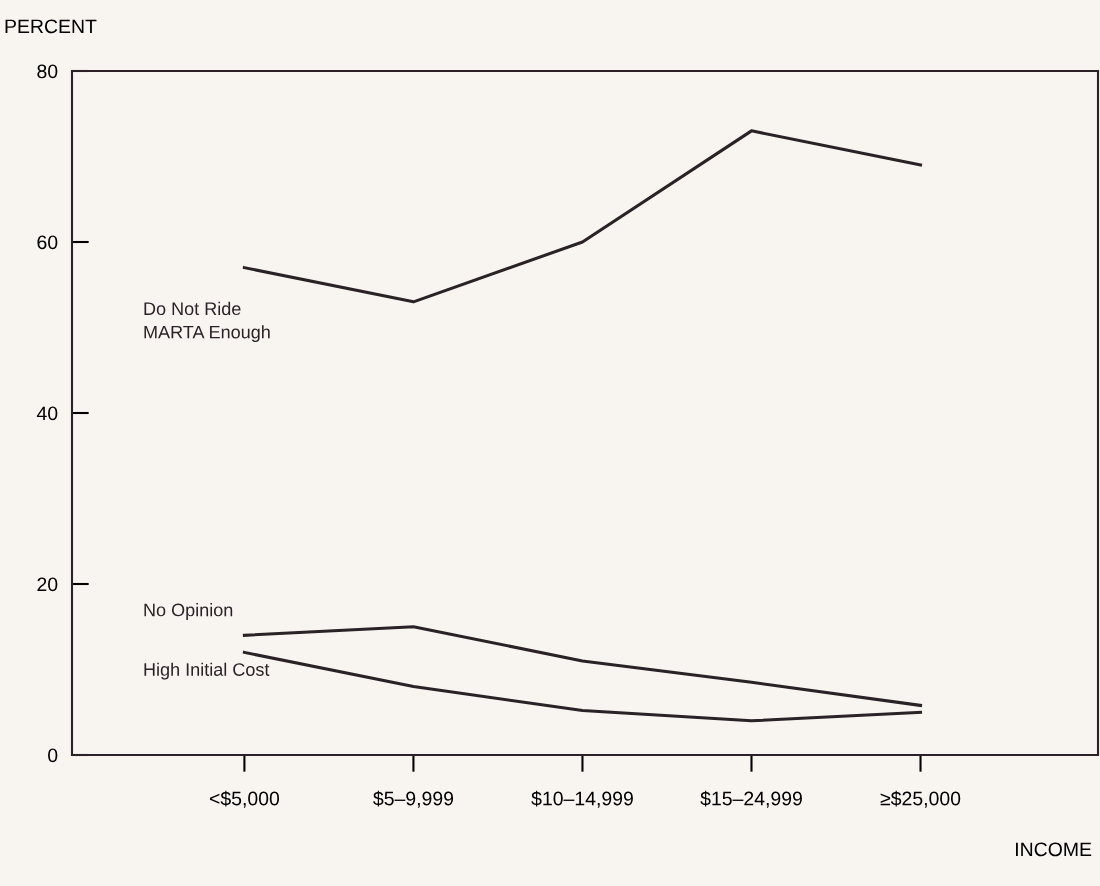 The width and height of the screenshot is (1100, 886). Describe the element at coordinates (413, 799) in the screenshot. I see `x-tick-label: $5–9,999` at that location.